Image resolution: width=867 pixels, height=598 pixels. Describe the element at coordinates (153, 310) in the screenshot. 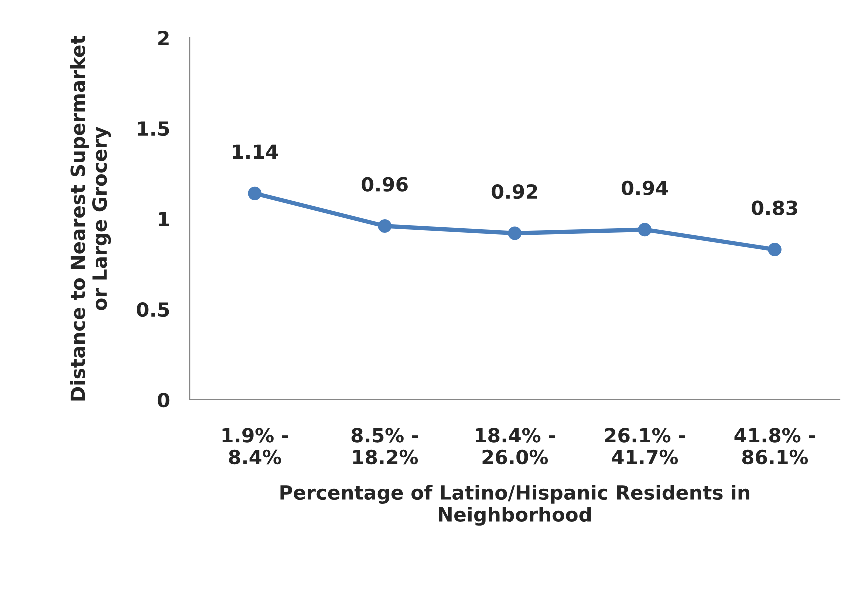

I see `y-tick-label: 0.5` at that location.